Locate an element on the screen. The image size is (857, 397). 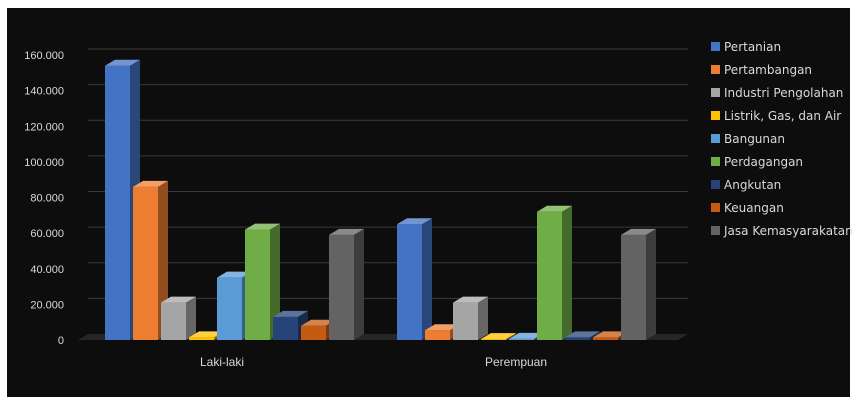
y-tick-label: 140.000 is located at coordinates (44, 92).